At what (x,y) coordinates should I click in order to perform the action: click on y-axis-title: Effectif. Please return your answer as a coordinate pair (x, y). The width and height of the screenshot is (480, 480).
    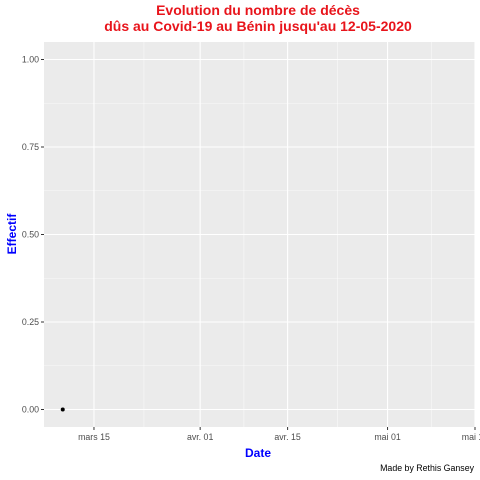
    Looking at the image, I should click on (12, 234).